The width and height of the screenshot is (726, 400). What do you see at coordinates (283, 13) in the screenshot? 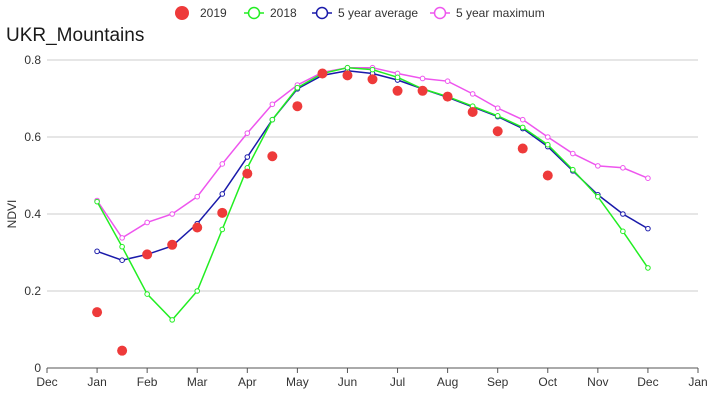
I see `legend-label: 2018` at bounding box center [283, 13].